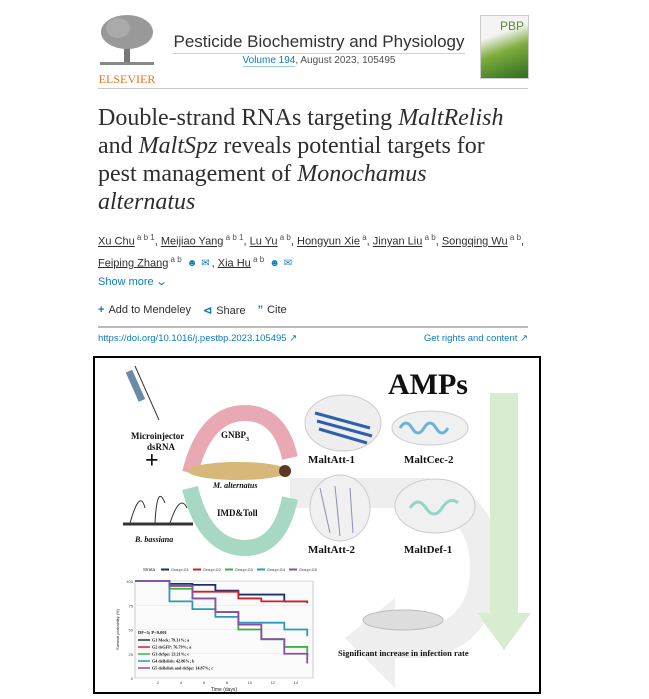 The height and width of the screenshot is (699, 649). I want to click on publisher-name: ELSEVIER, so click(127, 79).